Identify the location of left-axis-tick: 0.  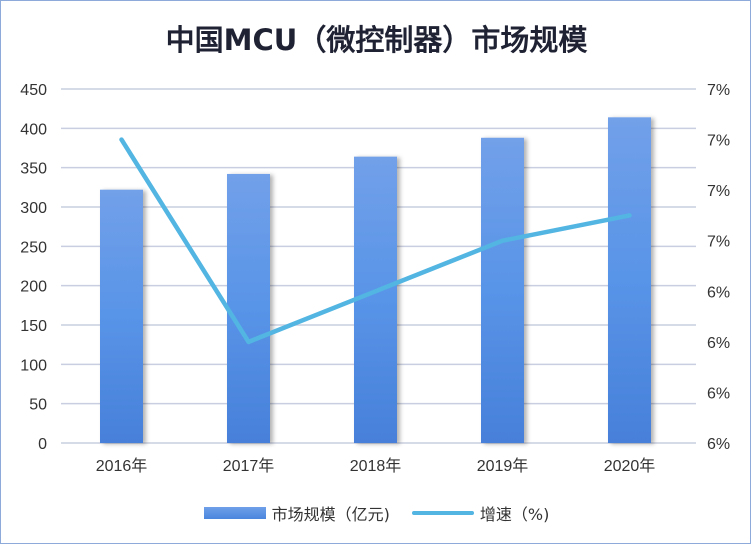
(42, 444).